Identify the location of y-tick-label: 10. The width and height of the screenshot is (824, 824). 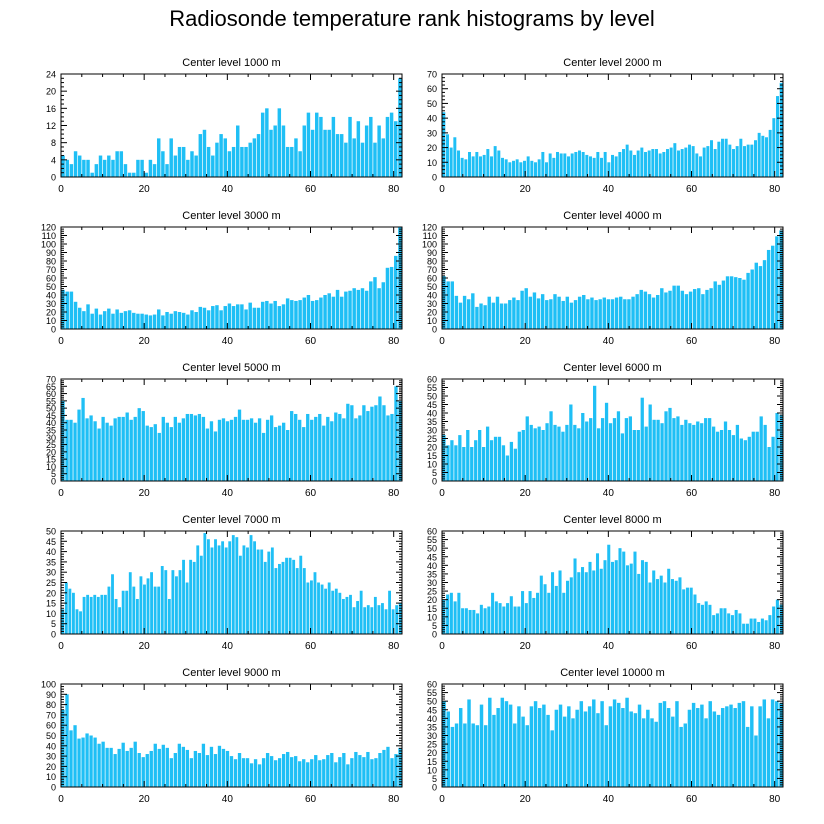
(51, 614).